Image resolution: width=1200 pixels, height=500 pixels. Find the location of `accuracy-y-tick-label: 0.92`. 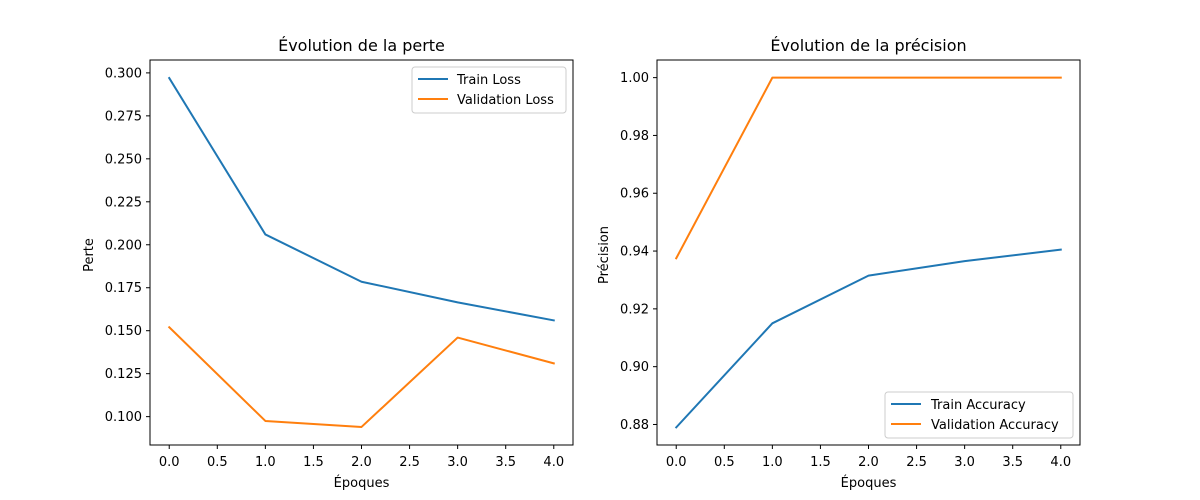

accuracy-y-tick-label: 0.92 is located at coordinates (634, 309).